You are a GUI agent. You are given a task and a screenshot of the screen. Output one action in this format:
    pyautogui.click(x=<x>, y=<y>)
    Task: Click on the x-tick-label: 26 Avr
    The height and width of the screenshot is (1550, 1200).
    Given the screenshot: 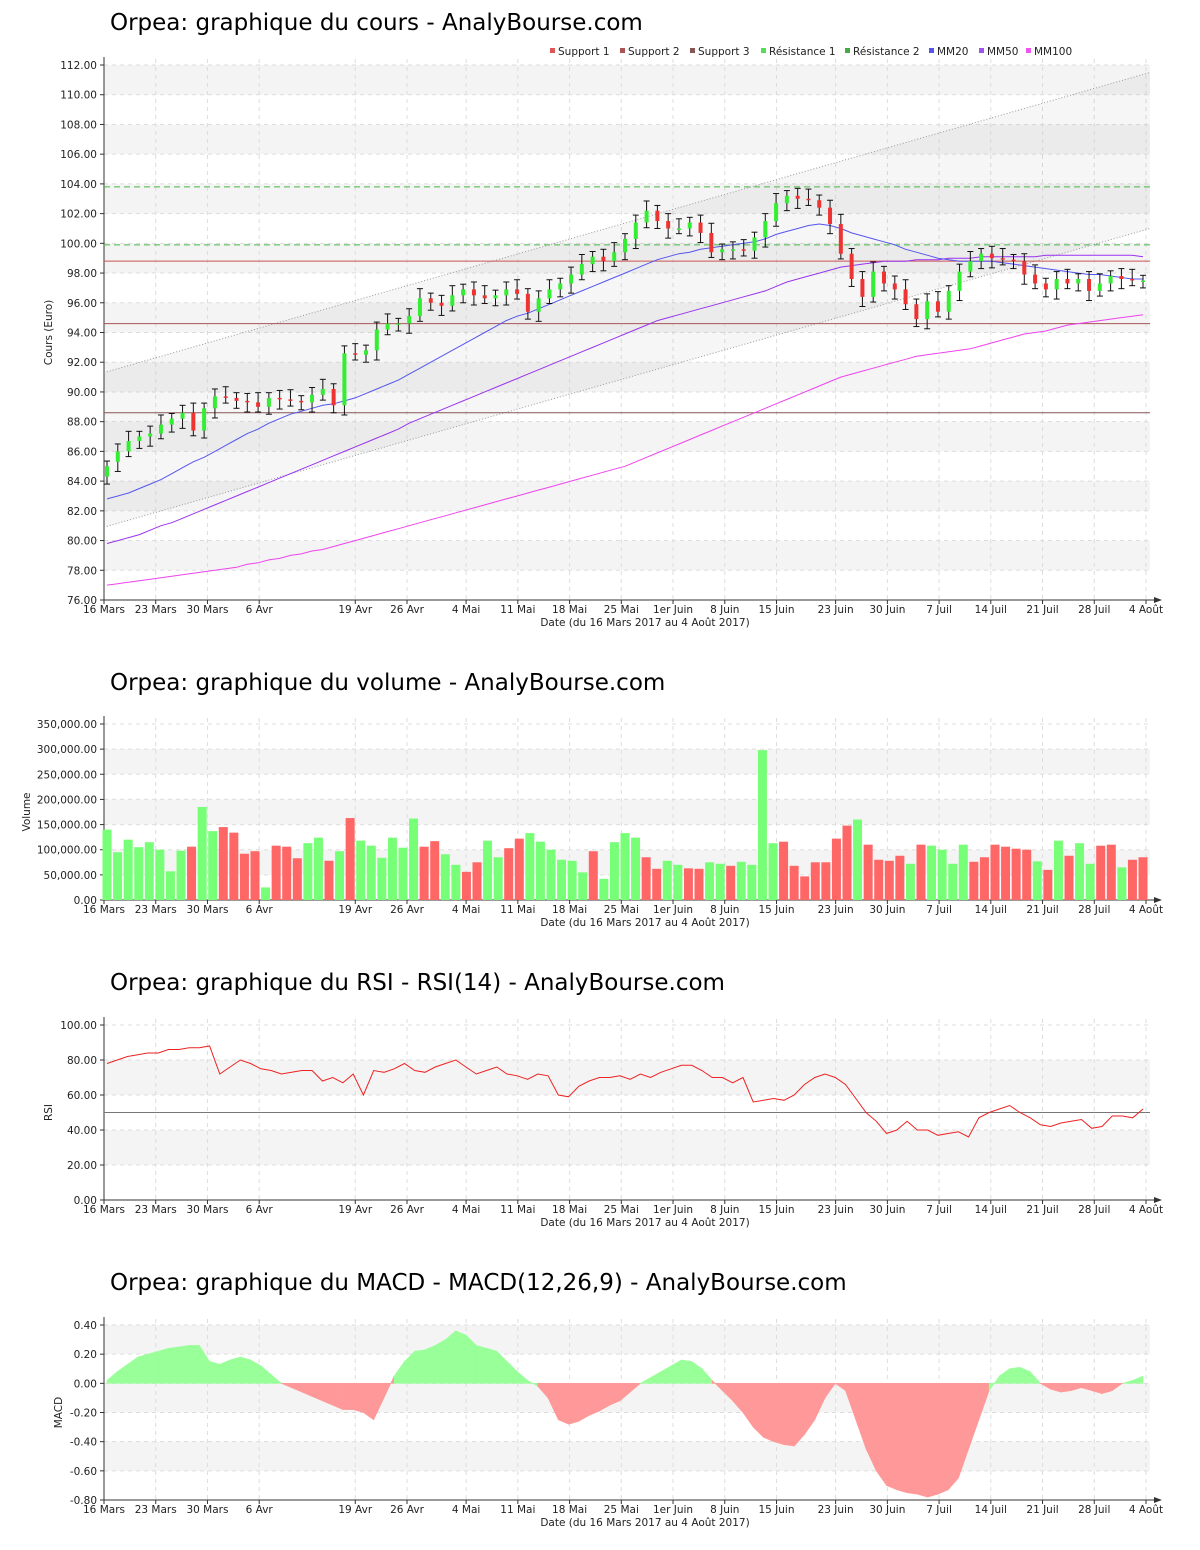 What is the action you would take?
    pyautogui.click(x=407, y=910)
    